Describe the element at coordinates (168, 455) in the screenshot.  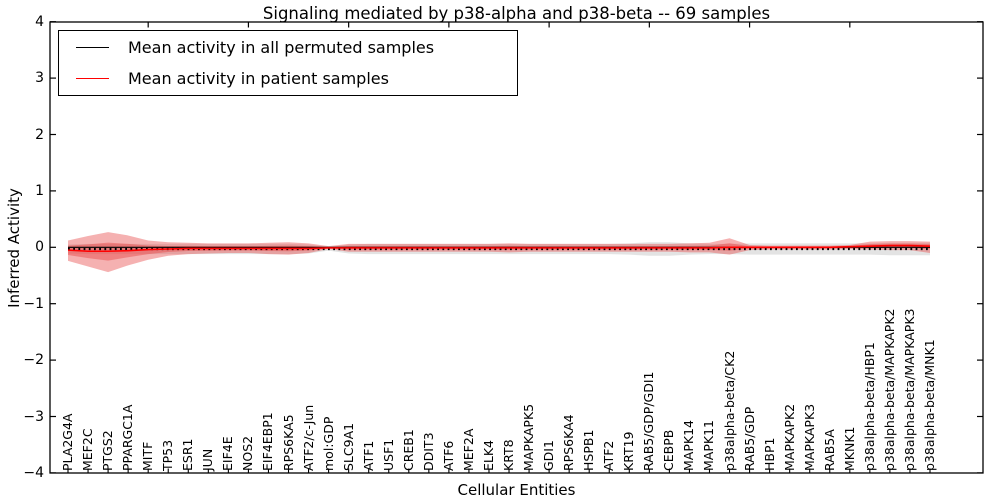
I see `x-category-label: TP53` at that location.